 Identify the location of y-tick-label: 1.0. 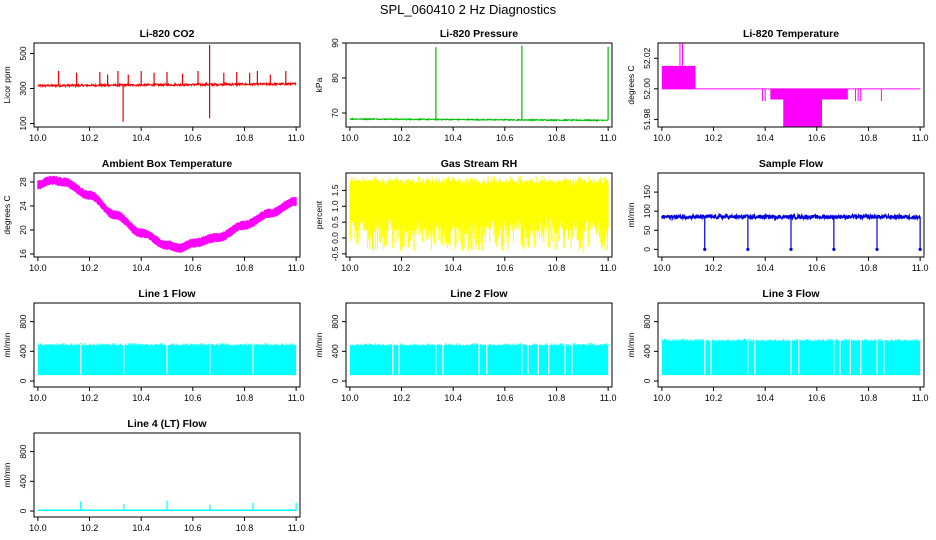
(335, 206).